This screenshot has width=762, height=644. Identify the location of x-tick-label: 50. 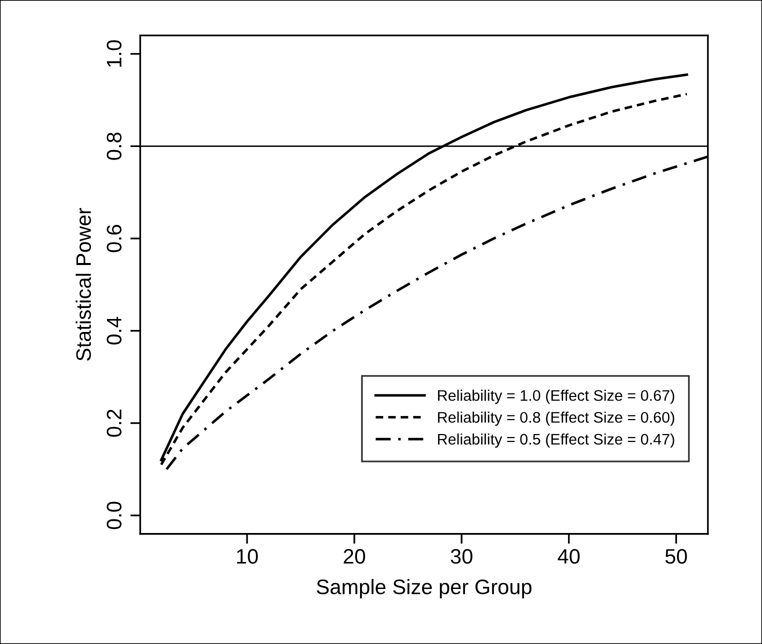
(676, 556).